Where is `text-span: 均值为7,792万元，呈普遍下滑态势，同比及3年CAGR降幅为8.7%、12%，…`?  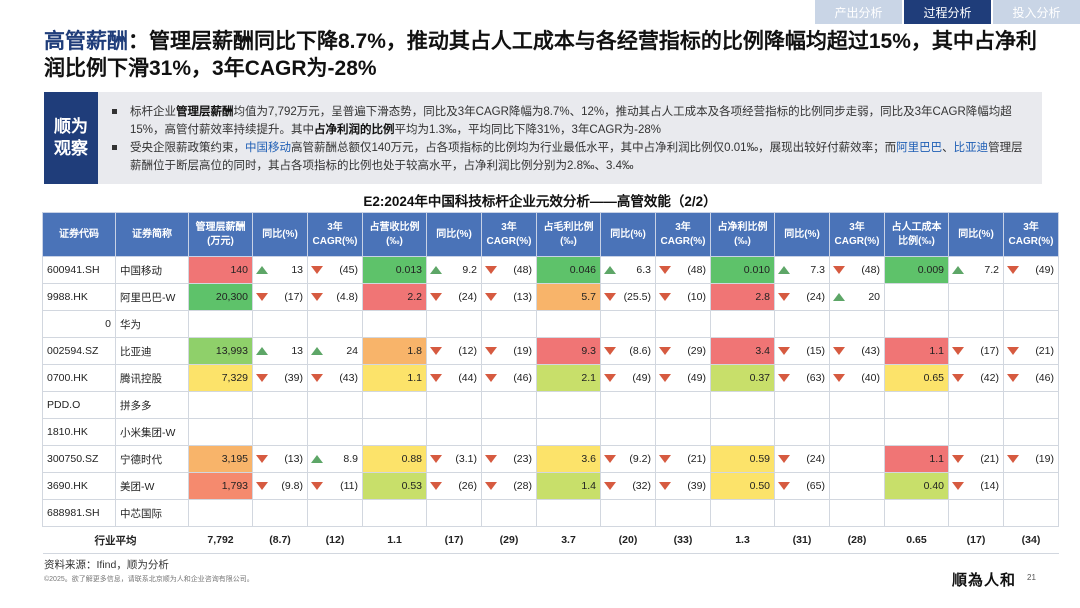
text-span: 均值为7,792万元，呈普遍下滑态势，同比及3年CAGR降幅为8.7%、12%，… is located at coordinates (571, 121).